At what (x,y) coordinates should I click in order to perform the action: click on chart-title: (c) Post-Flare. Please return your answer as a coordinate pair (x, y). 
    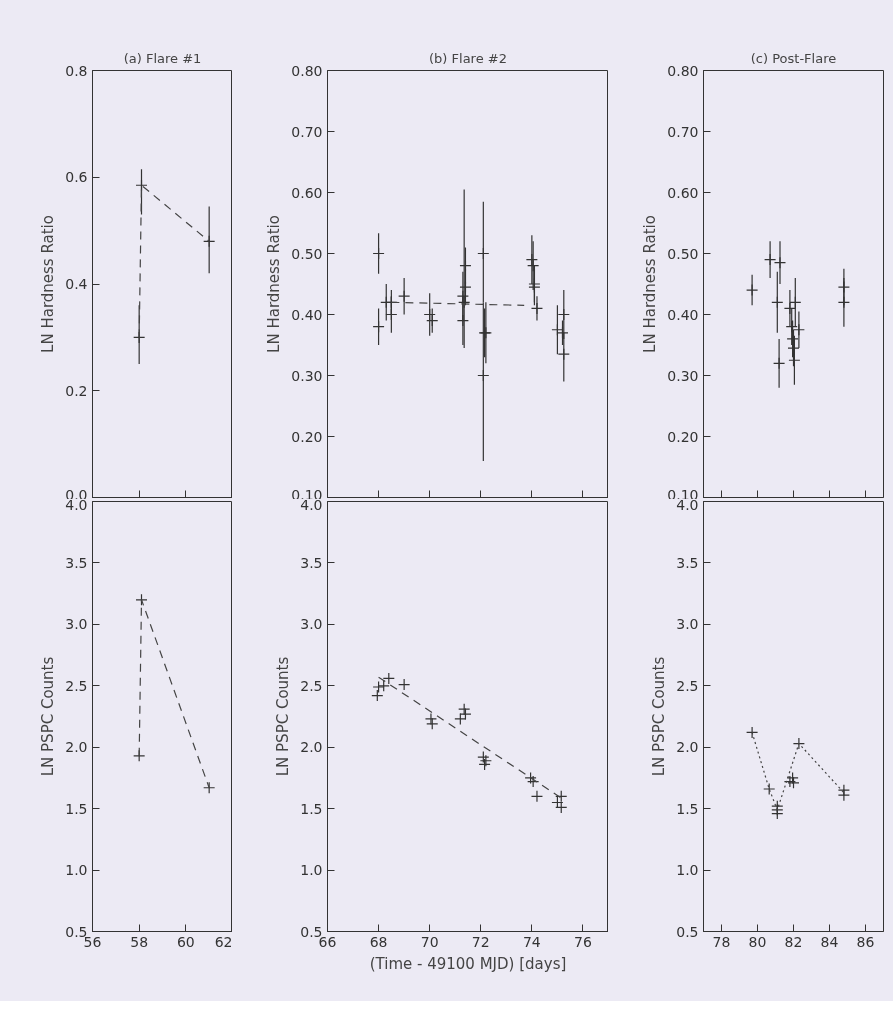
    Looking at the image, I should click on (793, 58).